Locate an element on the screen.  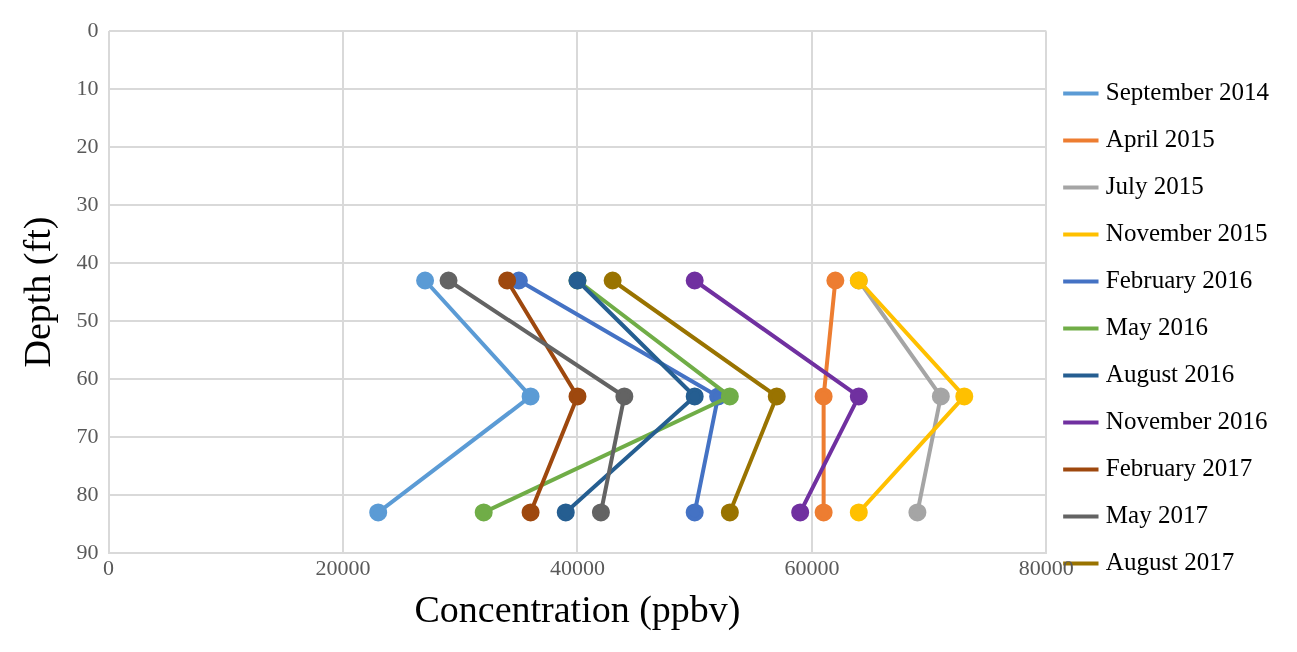
y-tick-label: 10 is located at coordinates (87, 87).